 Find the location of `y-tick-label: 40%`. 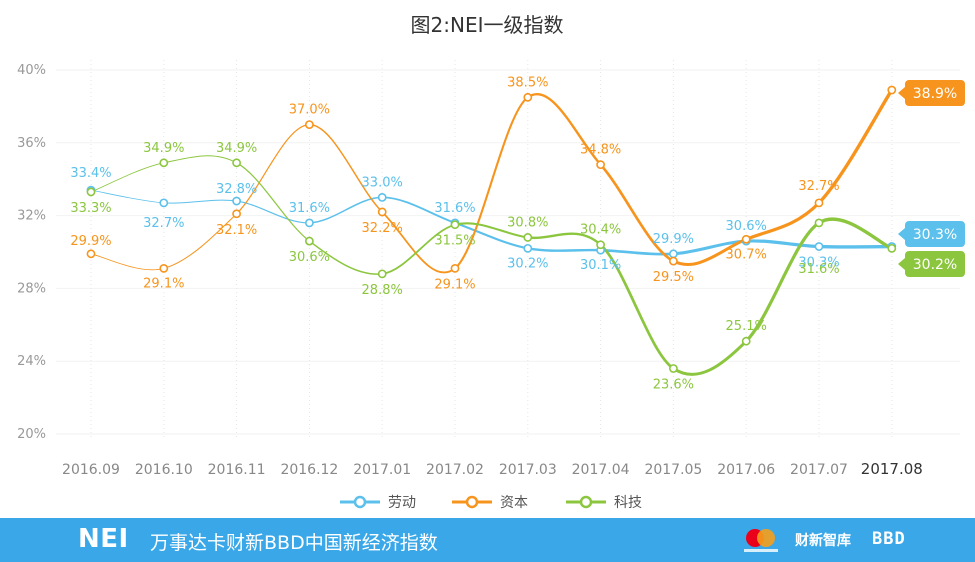

y-tick-label: 40% is located at coordinates (31, 70).